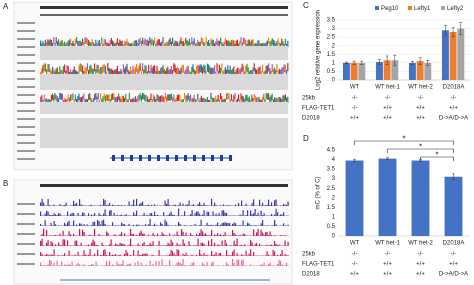  I want to click on bar, so click(420, 70).